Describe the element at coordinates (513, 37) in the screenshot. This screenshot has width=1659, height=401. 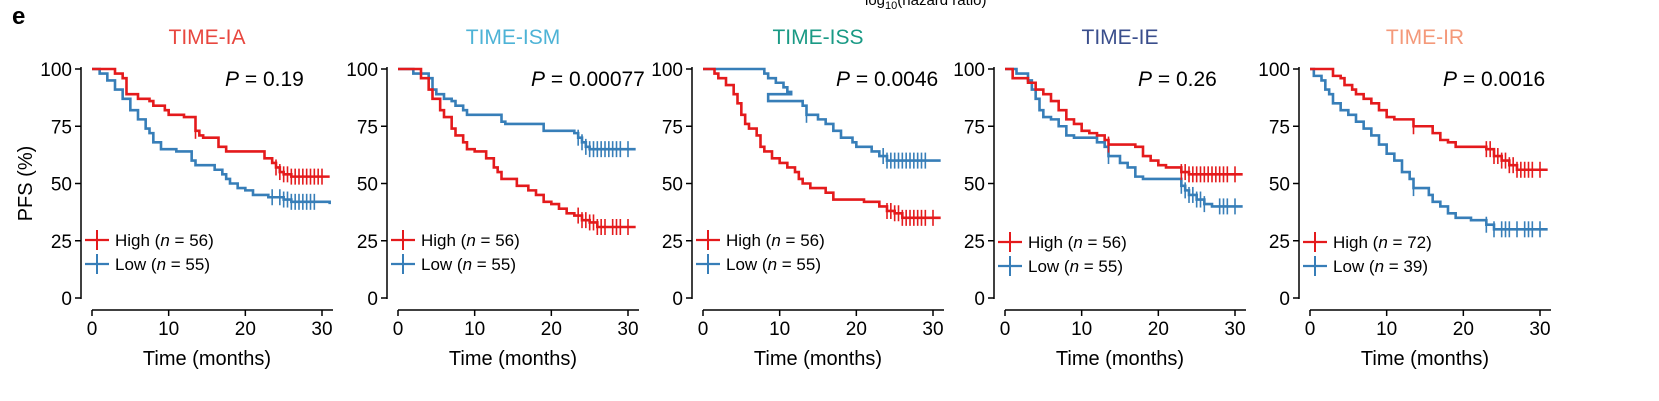
I see `chart-title: TIME-ISM` at that location.